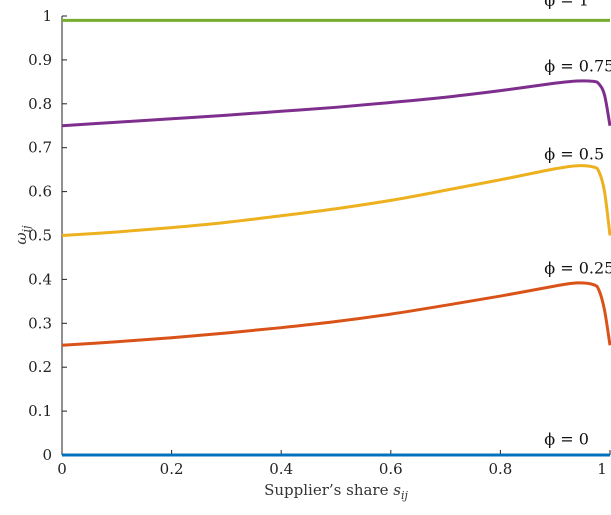  Describe the element at coordinates (577, 65) in the screenshot. I see `series-label-1: ϕ = 0.75` at that location.